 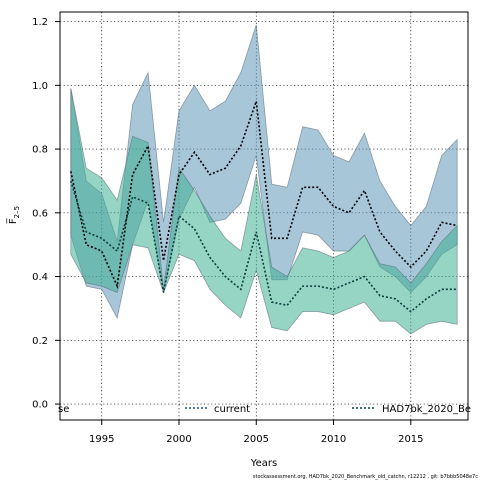 I want to click on y-tick-label: 0.4, so click(x=40, y=277).